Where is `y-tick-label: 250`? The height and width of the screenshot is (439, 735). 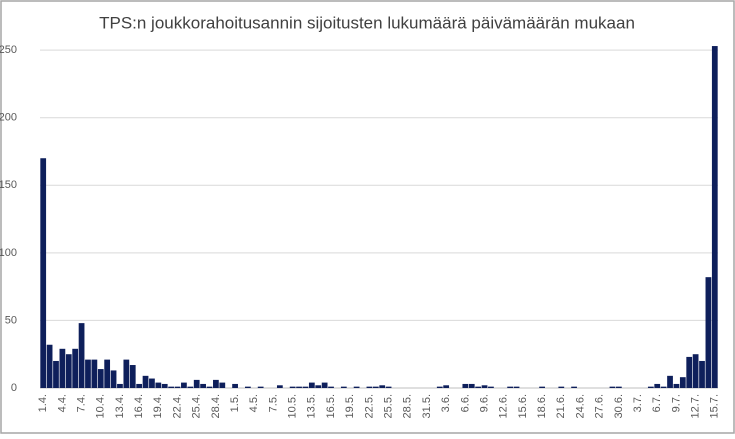
y-tick-label: 250 is located at coordinates (8, 50).